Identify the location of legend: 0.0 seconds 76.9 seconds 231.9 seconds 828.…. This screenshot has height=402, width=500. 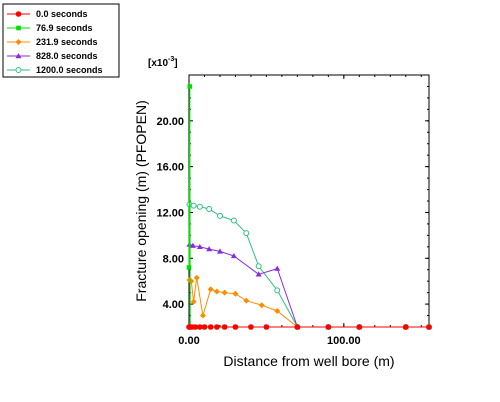
(61, 40).